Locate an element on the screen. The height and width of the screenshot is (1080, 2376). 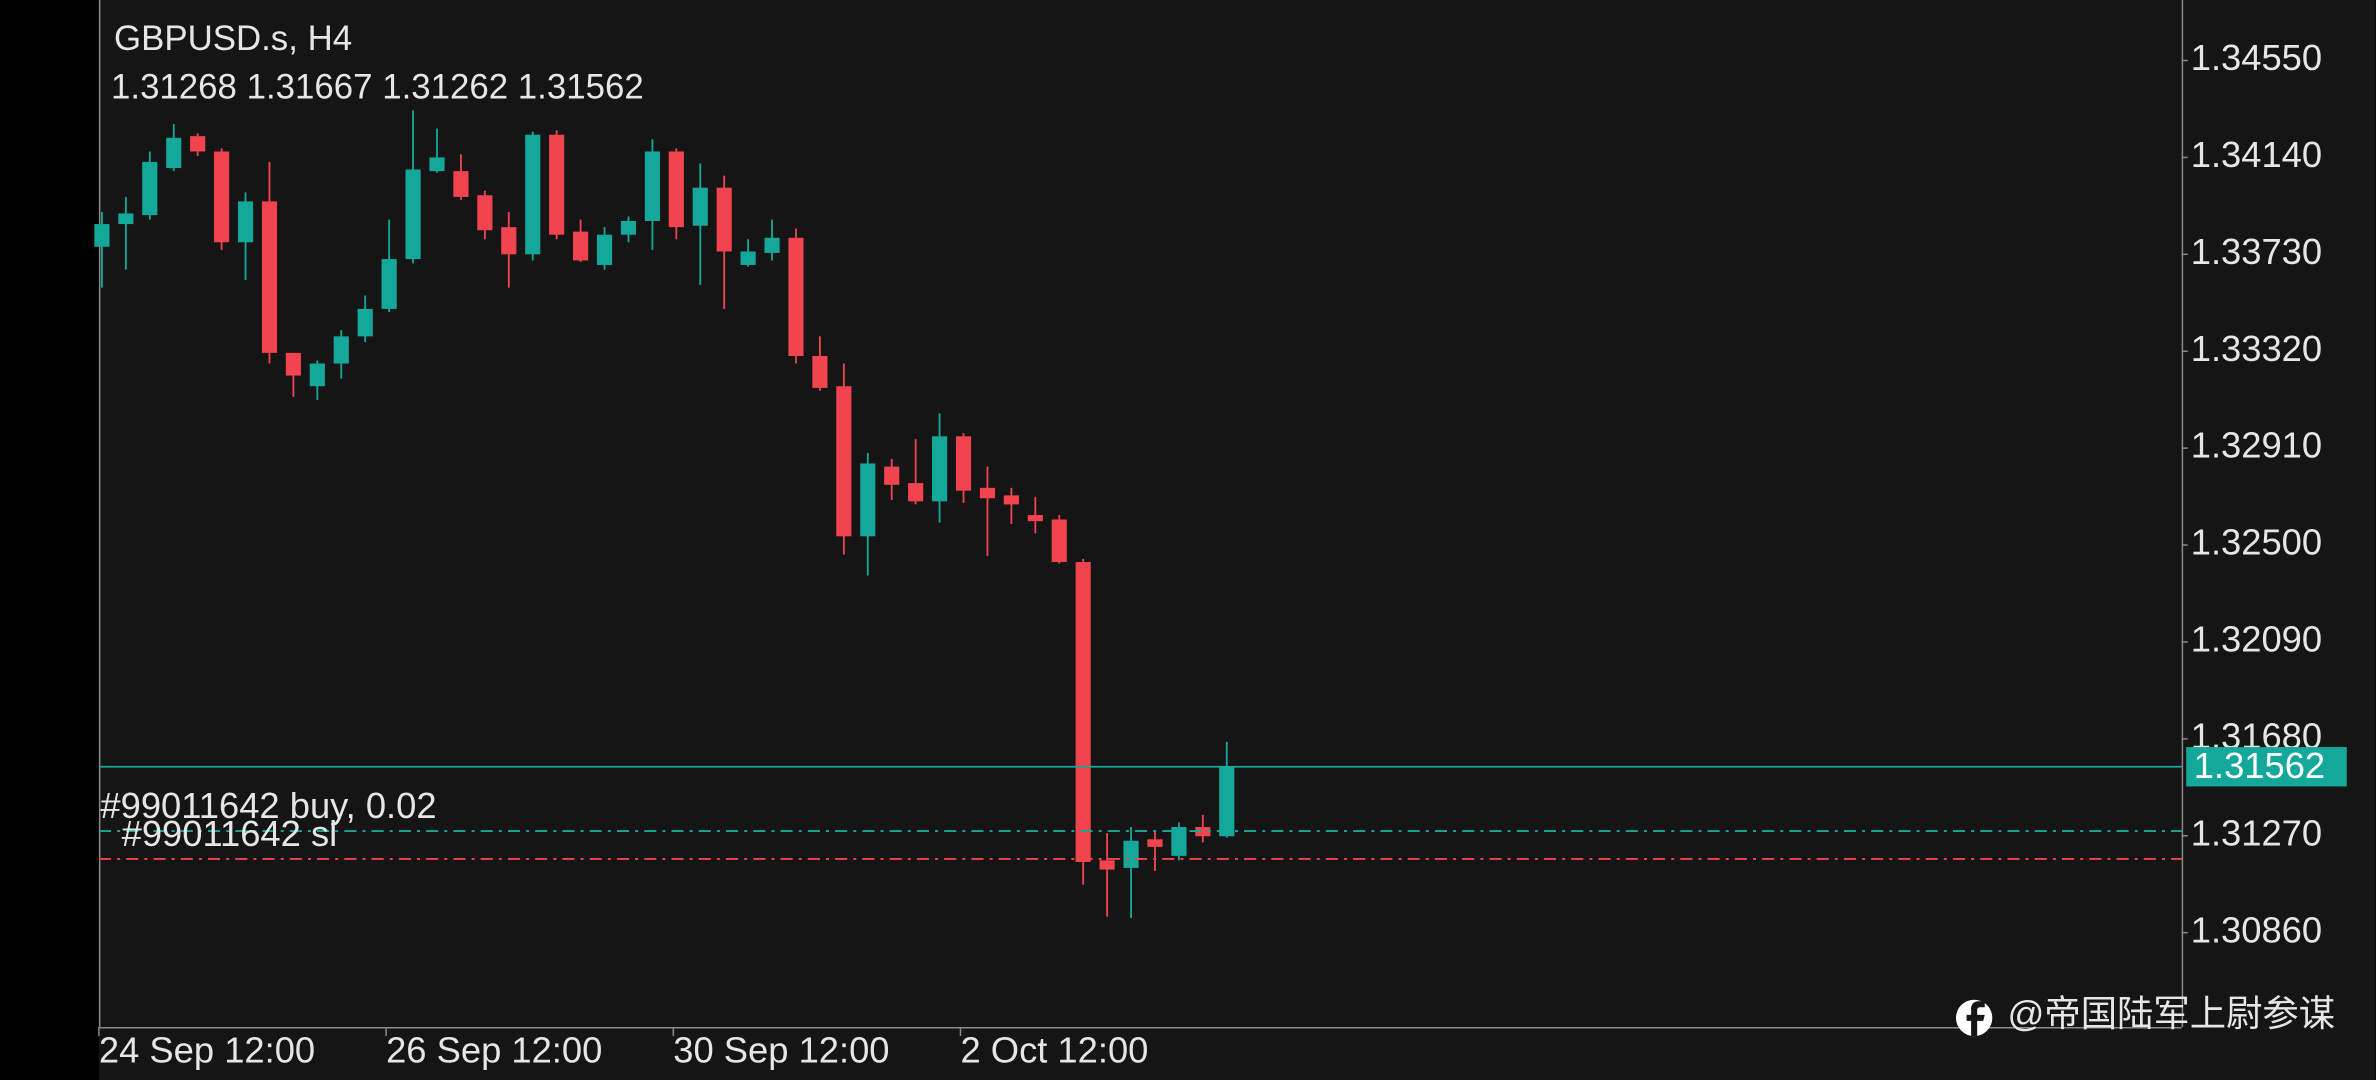
x-tick-label: 26 Sep 12:00 is located at coordinates (494, 1049).